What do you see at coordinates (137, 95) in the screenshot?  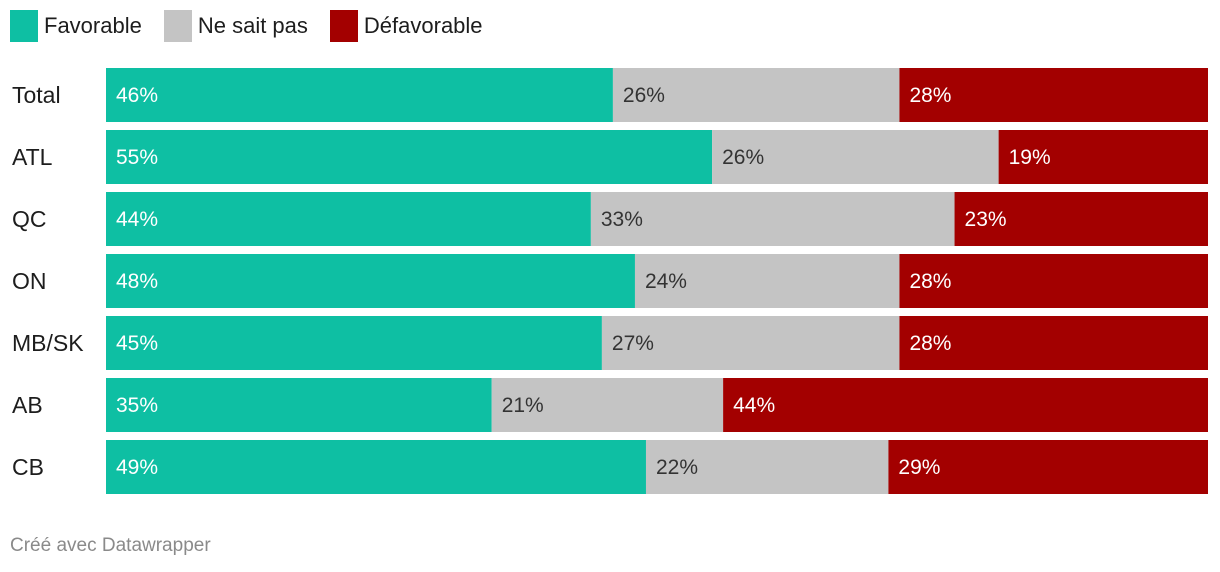 I see `value-label-total-favorable: 46%` at bounding box center [137, 95].